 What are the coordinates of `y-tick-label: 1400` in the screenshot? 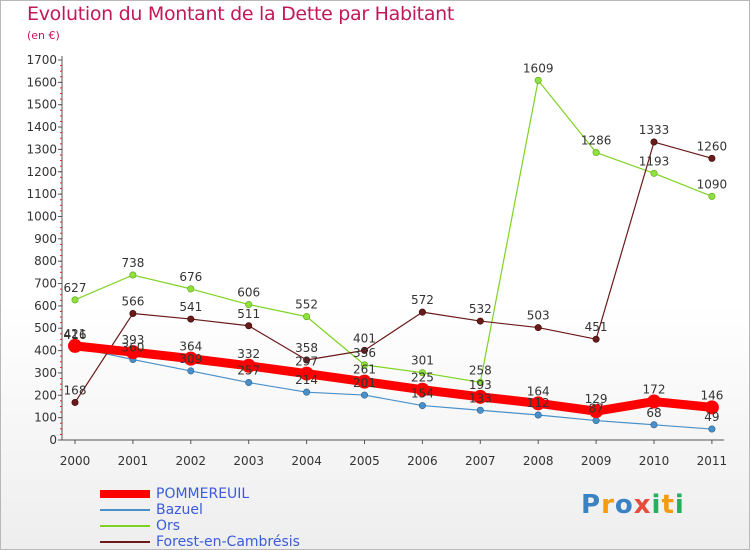 It's located at (41, 127).